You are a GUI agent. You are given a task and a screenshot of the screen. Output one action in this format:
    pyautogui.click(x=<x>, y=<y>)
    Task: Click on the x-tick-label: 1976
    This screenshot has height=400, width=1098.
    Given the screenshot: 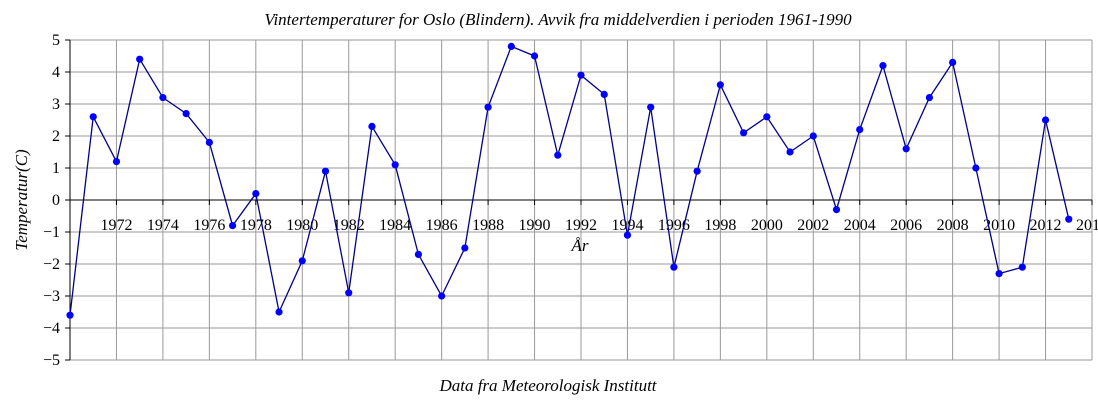 What is the action you would take?
    pyautogui.click(x=209, y=225)
    